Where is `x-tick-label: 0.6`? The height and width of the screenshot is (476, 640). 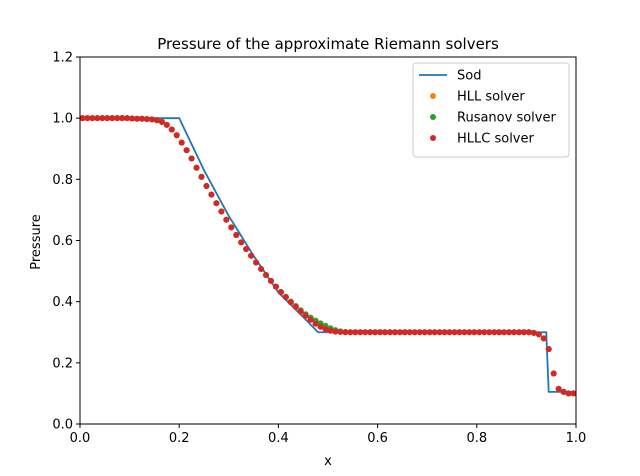 x-tick-label: 0.6 is located at coordinates (377, 438).